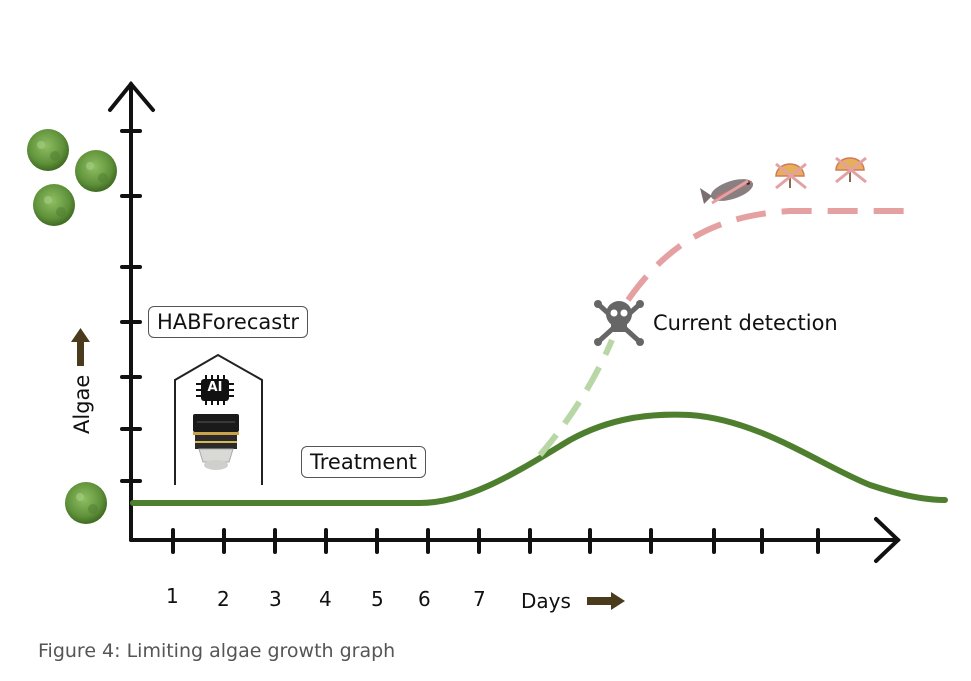 Image resolution: width=971 pixels, height=681 pixels. I want to click on treatment-label: Treatment, so click(363, 462).